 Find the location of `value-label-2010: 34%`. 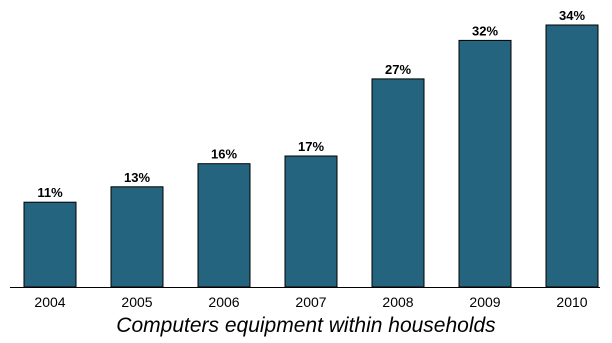

value-label-2010: 34% is located at coordinates (572, 15).